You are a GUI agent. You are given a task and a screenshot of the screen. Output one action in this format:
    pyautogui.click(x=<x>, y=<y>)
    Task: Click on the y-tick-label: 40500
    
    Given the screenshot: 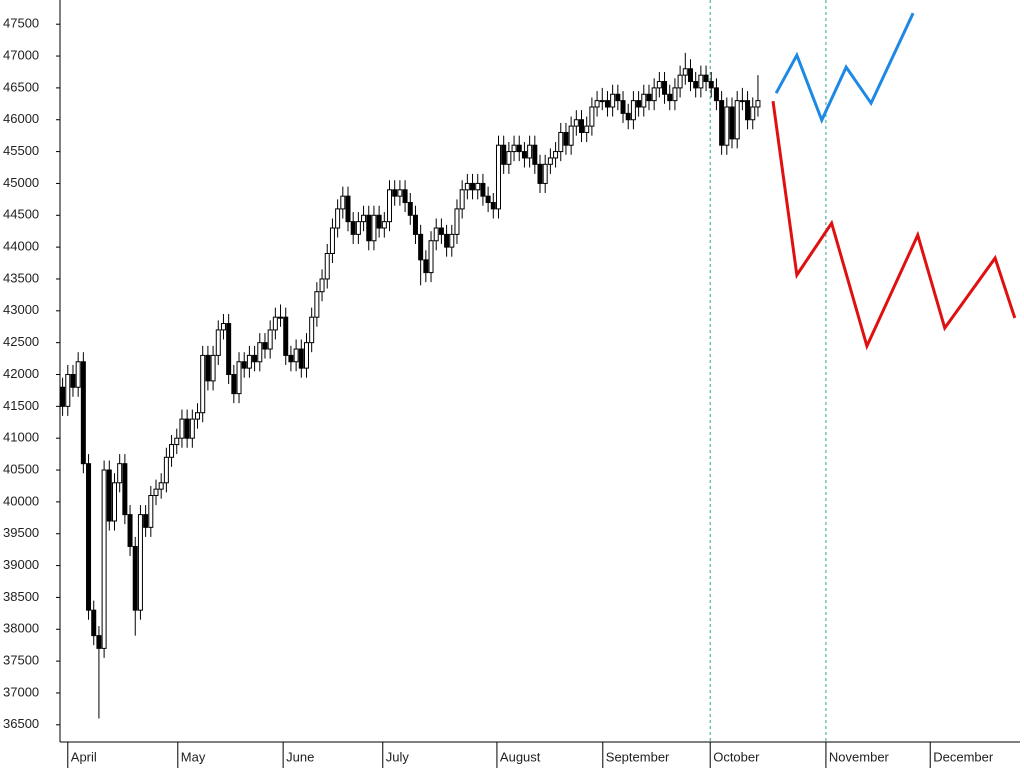 What is the action you would take?
    pyautogui.click(x=21, y=468)
    